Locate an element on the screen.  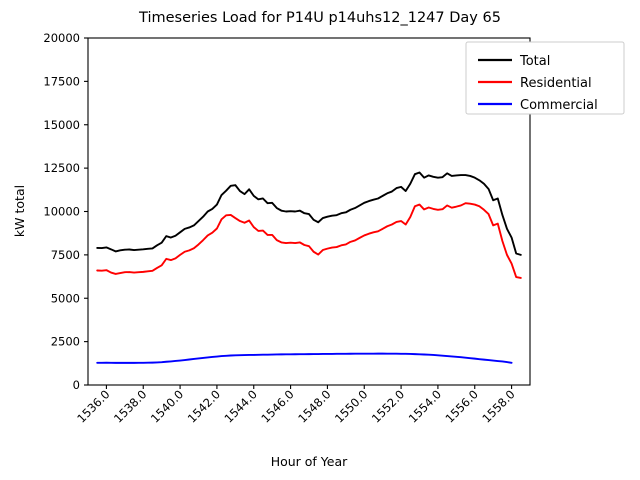
y-tick-label: 15000 is located at coordinates (61, 125).